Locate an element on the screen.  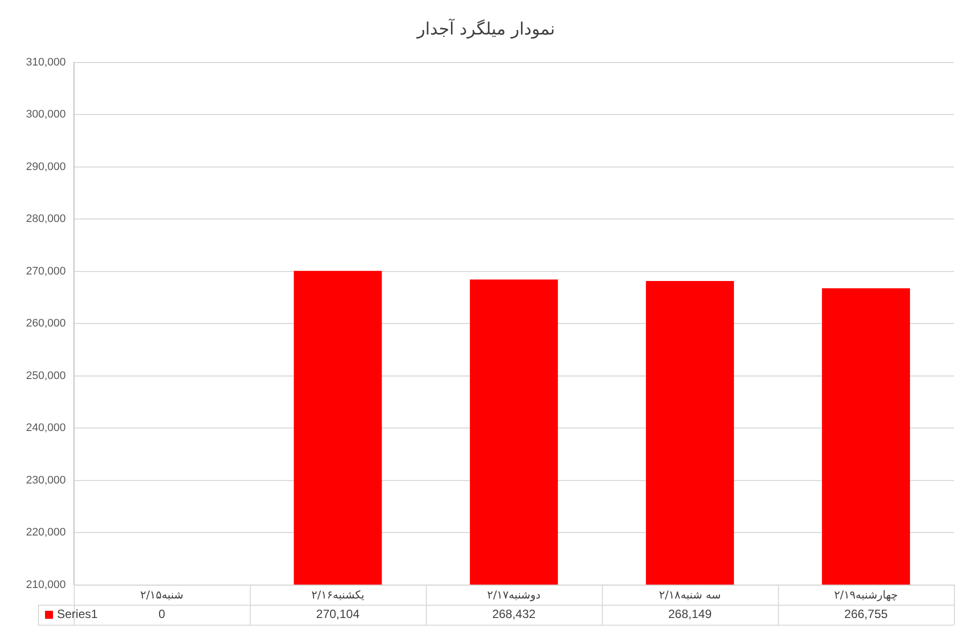
y-tick-label: 280,000 is located at coordinates (46, 219).